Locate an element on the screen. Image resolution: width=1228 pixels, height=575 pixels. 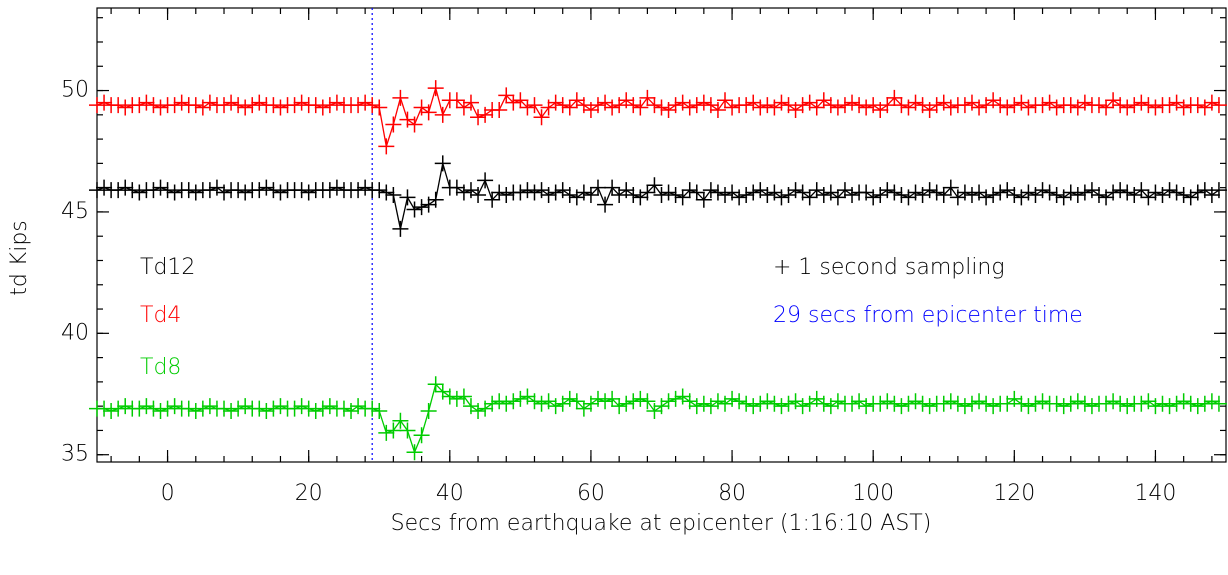
y-tick-label: 40 is located at coordinates (75, 332).